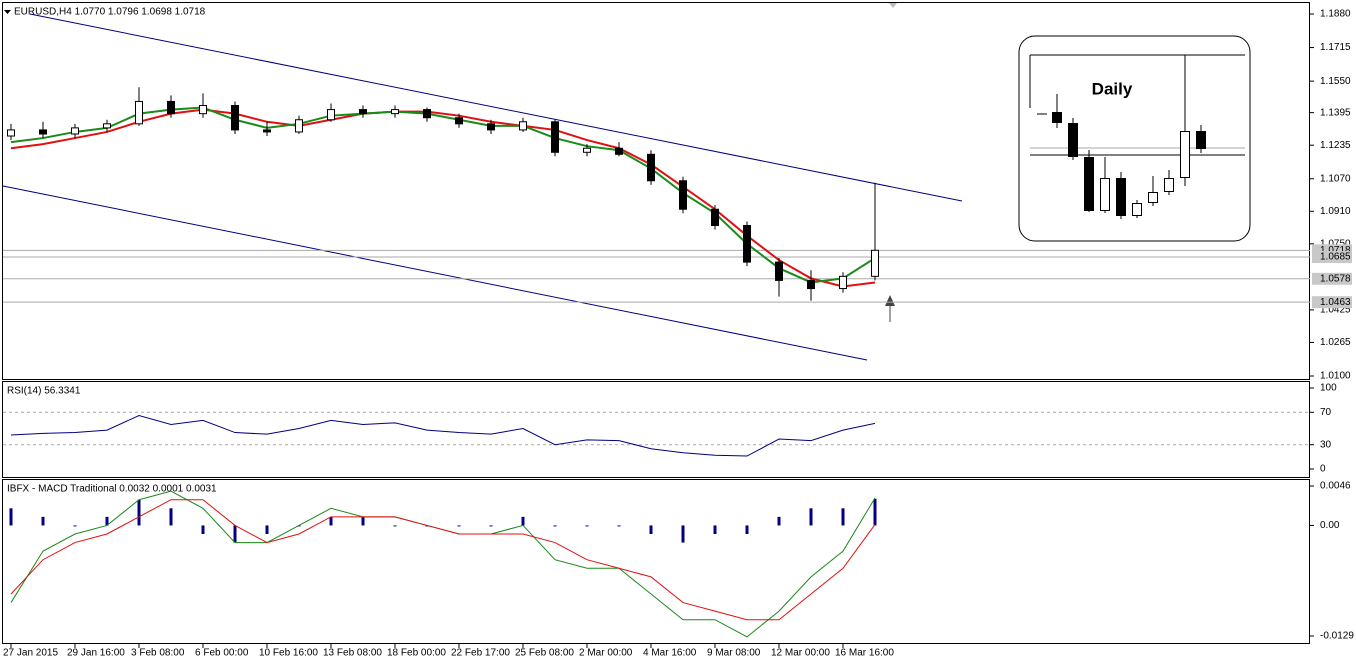  I want to click on x-tick-label: 27 Jan 2015, so click(30, 653).